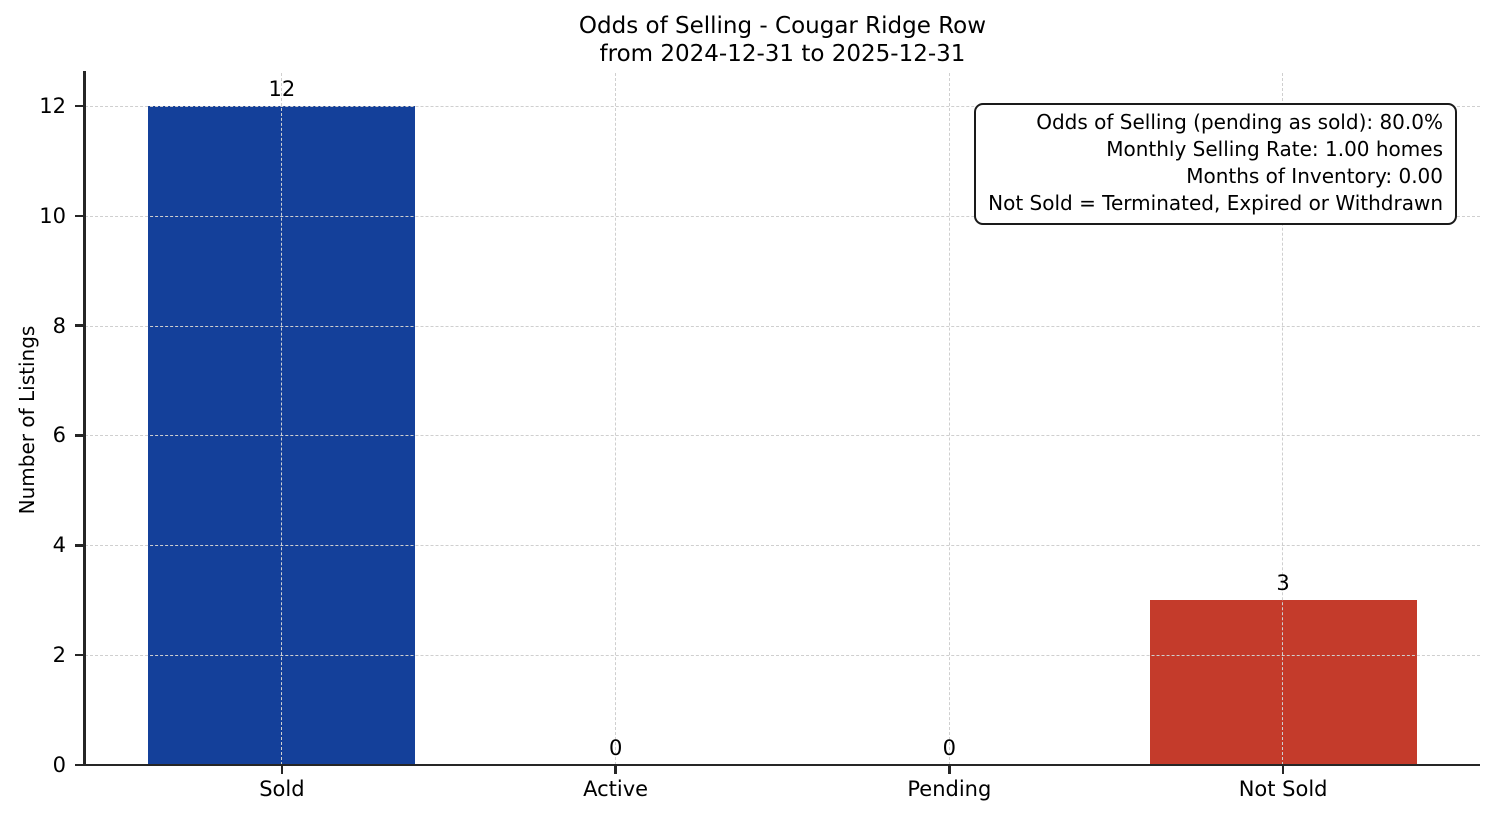 Image resolution: width=1494 pixels, height=816 pixels. I want to click on chart-title: Odds of Selling - Cougar Ridge Row, so click(782, 26).